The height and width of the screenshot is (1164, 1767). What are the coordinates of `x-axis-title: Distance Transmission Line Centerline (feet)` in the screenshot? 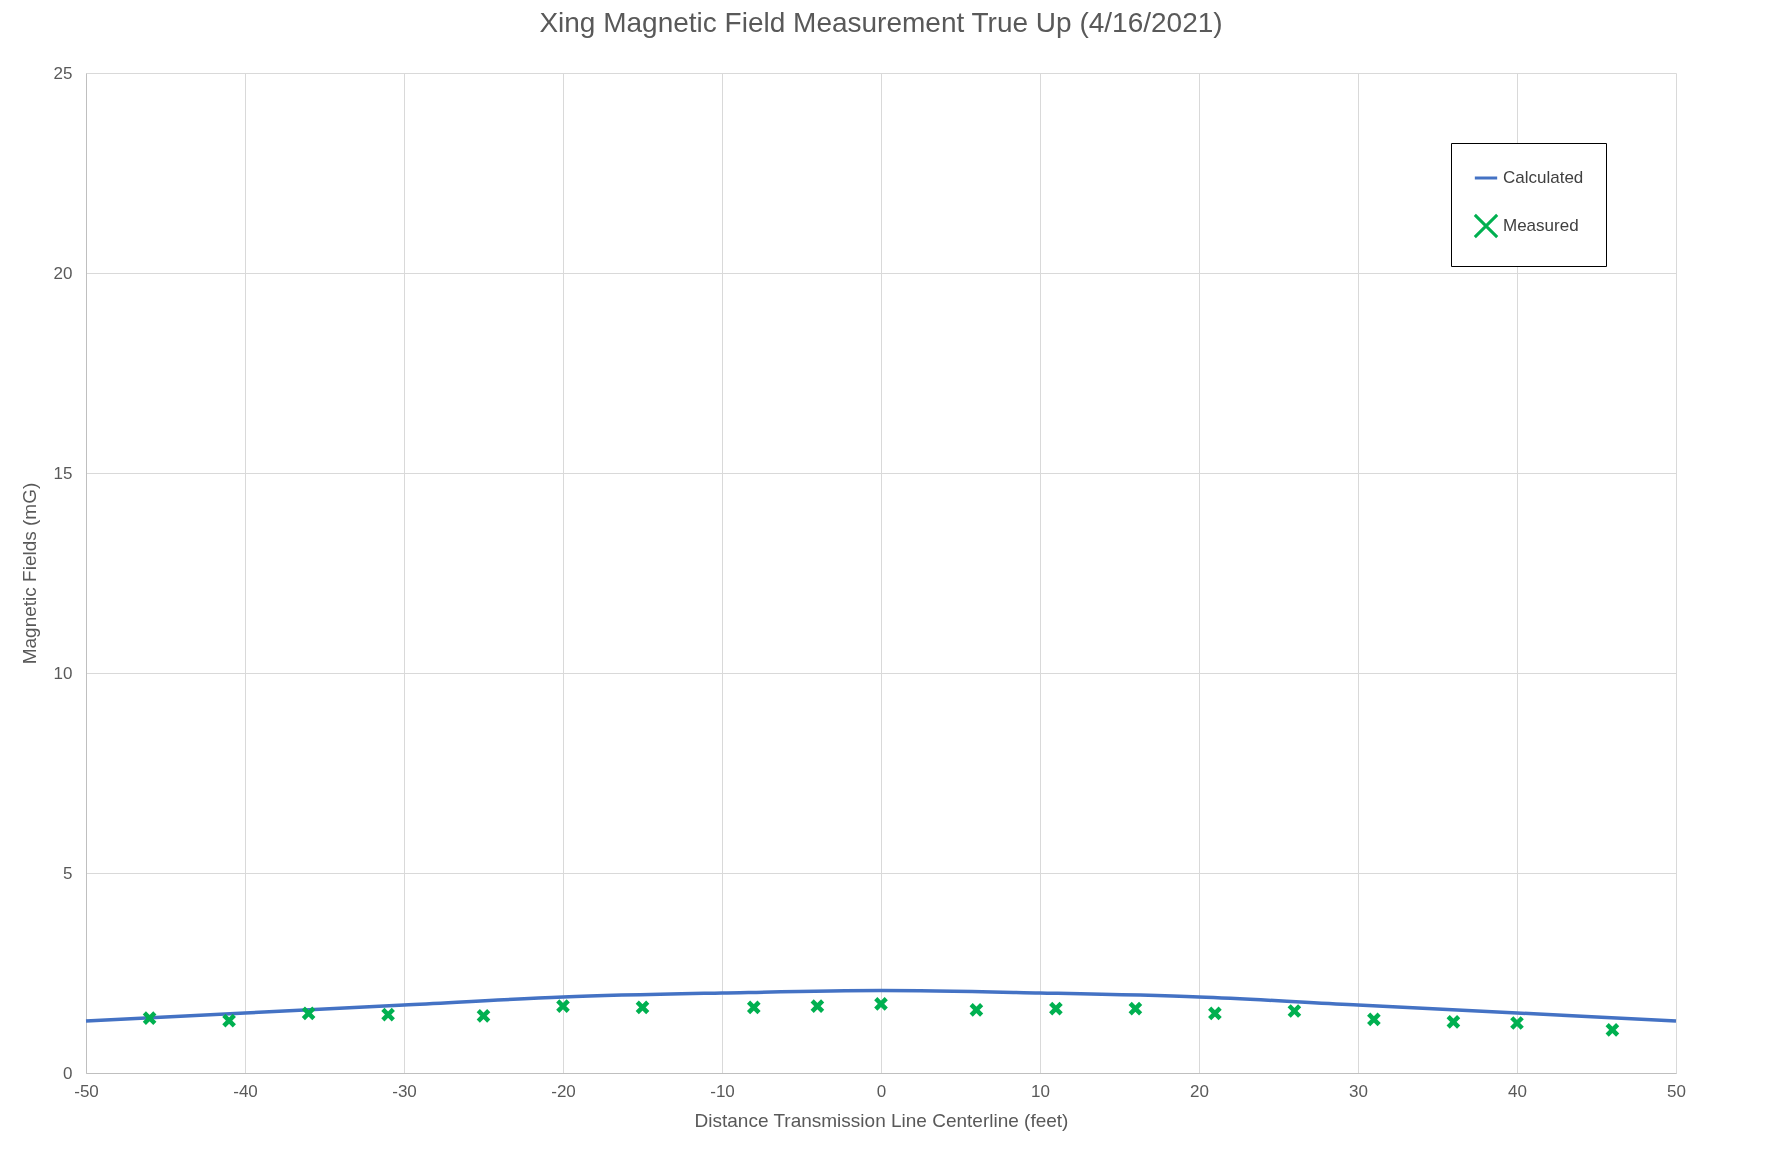 It's located at (881, 1120).